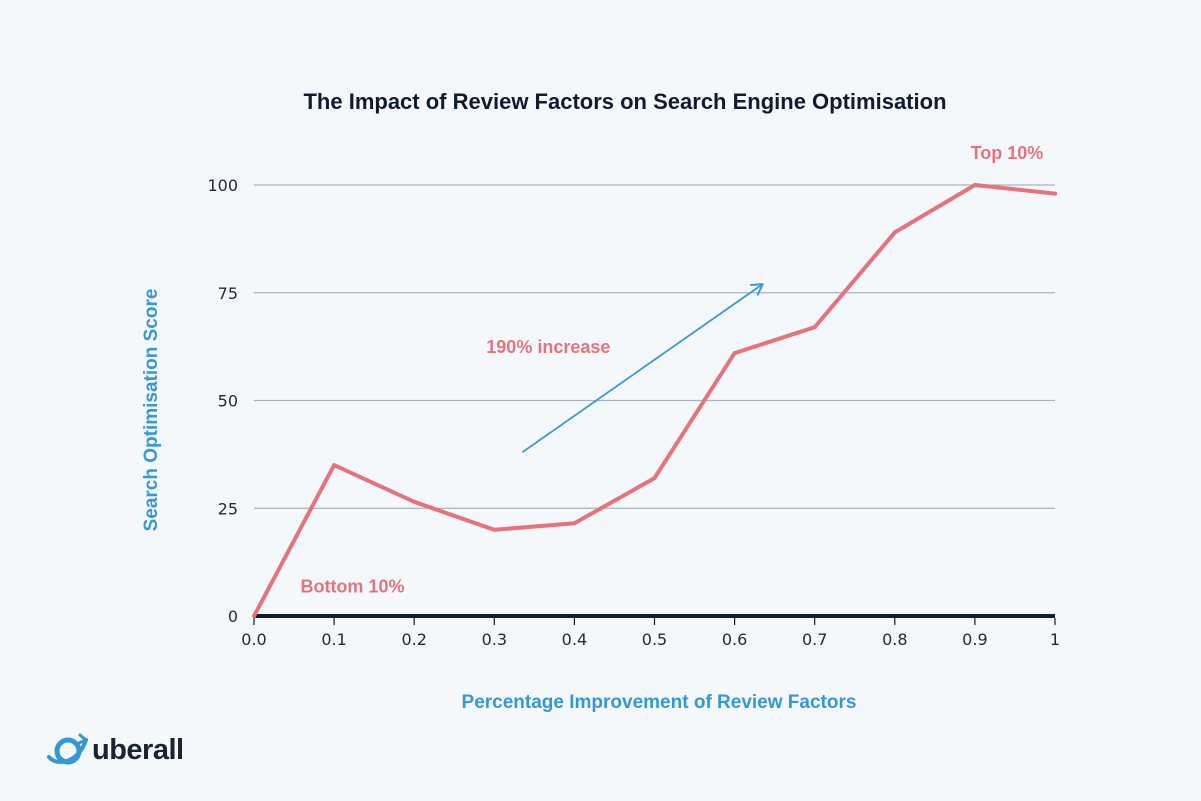  I want to click on uberall-logo: uberall, so click(115, 750).